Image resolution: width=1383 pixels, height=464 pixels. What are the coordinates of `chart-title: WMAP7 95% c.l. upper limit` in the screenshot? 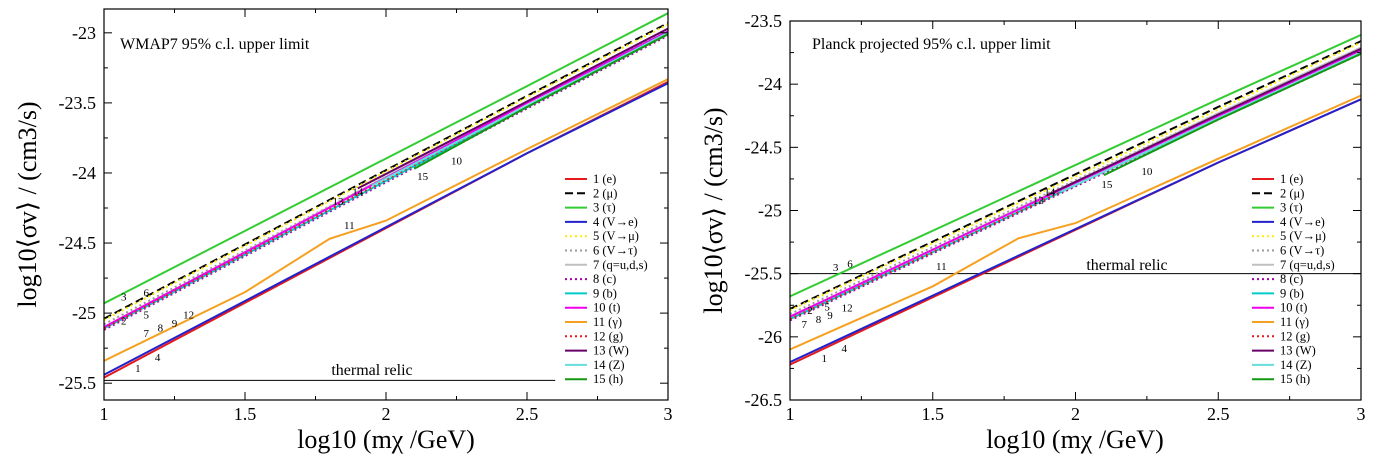 It's located at (215, 44).